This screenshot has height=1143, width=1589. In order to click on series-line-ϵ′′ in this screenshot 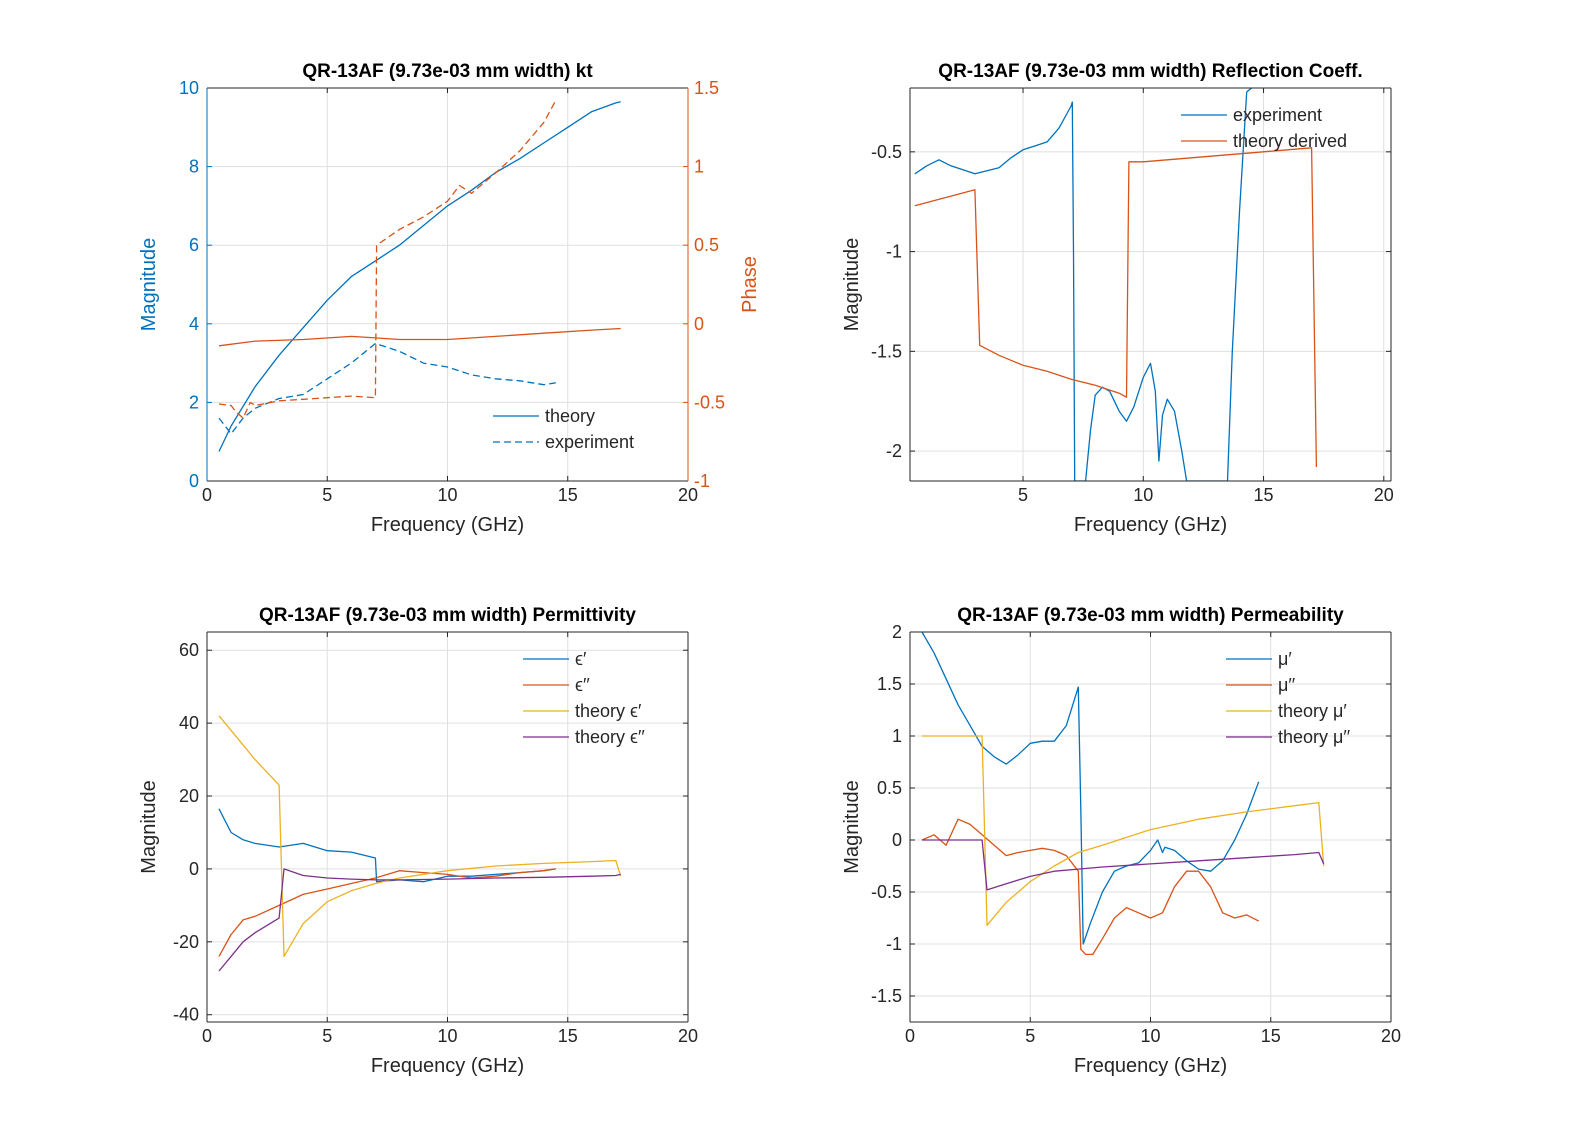, I will do `click(387, 912)`.